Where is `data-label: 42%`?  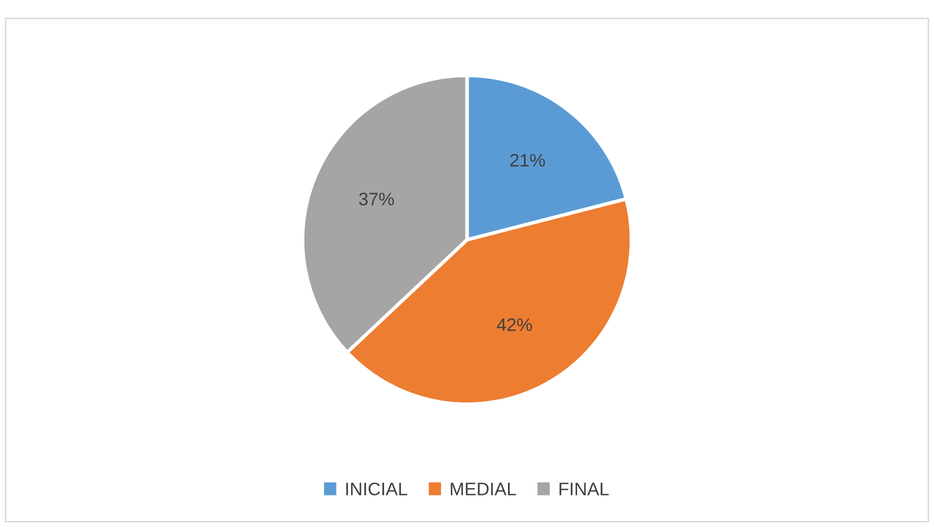 data-label: 42% is located at coordinates (514, 325).